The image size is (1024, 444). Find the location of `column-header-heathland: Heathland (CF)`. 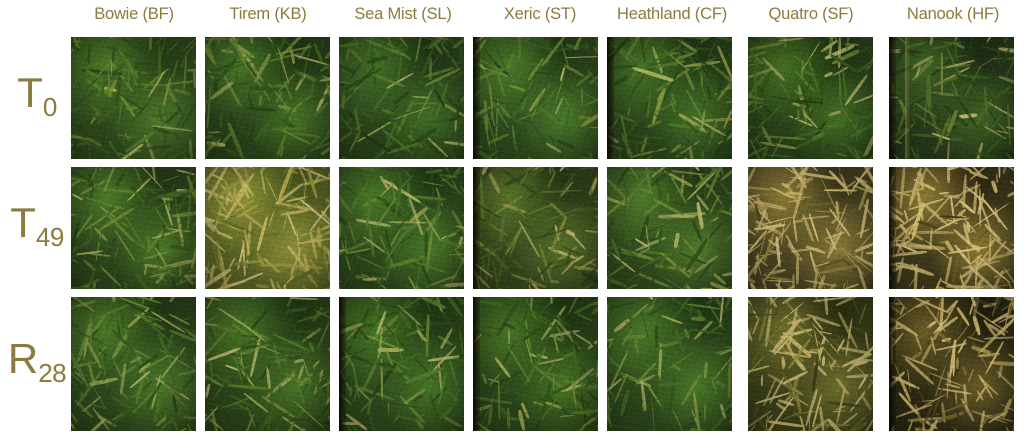

column-header-heathland: Heathland (CF) is located at coordinates (672, 14).